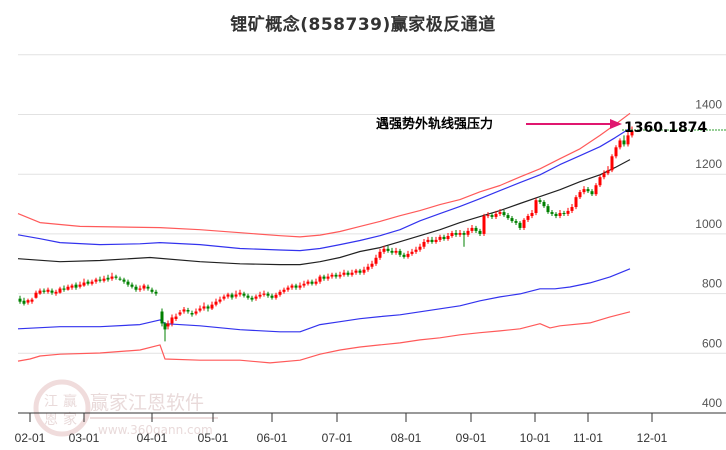 The width and height of the screenshot is (726, 450). What do you see at coordinates (708, 164) in the screenshot?
I see `y-tick-label: 1200` at bounding box center [708, 164].